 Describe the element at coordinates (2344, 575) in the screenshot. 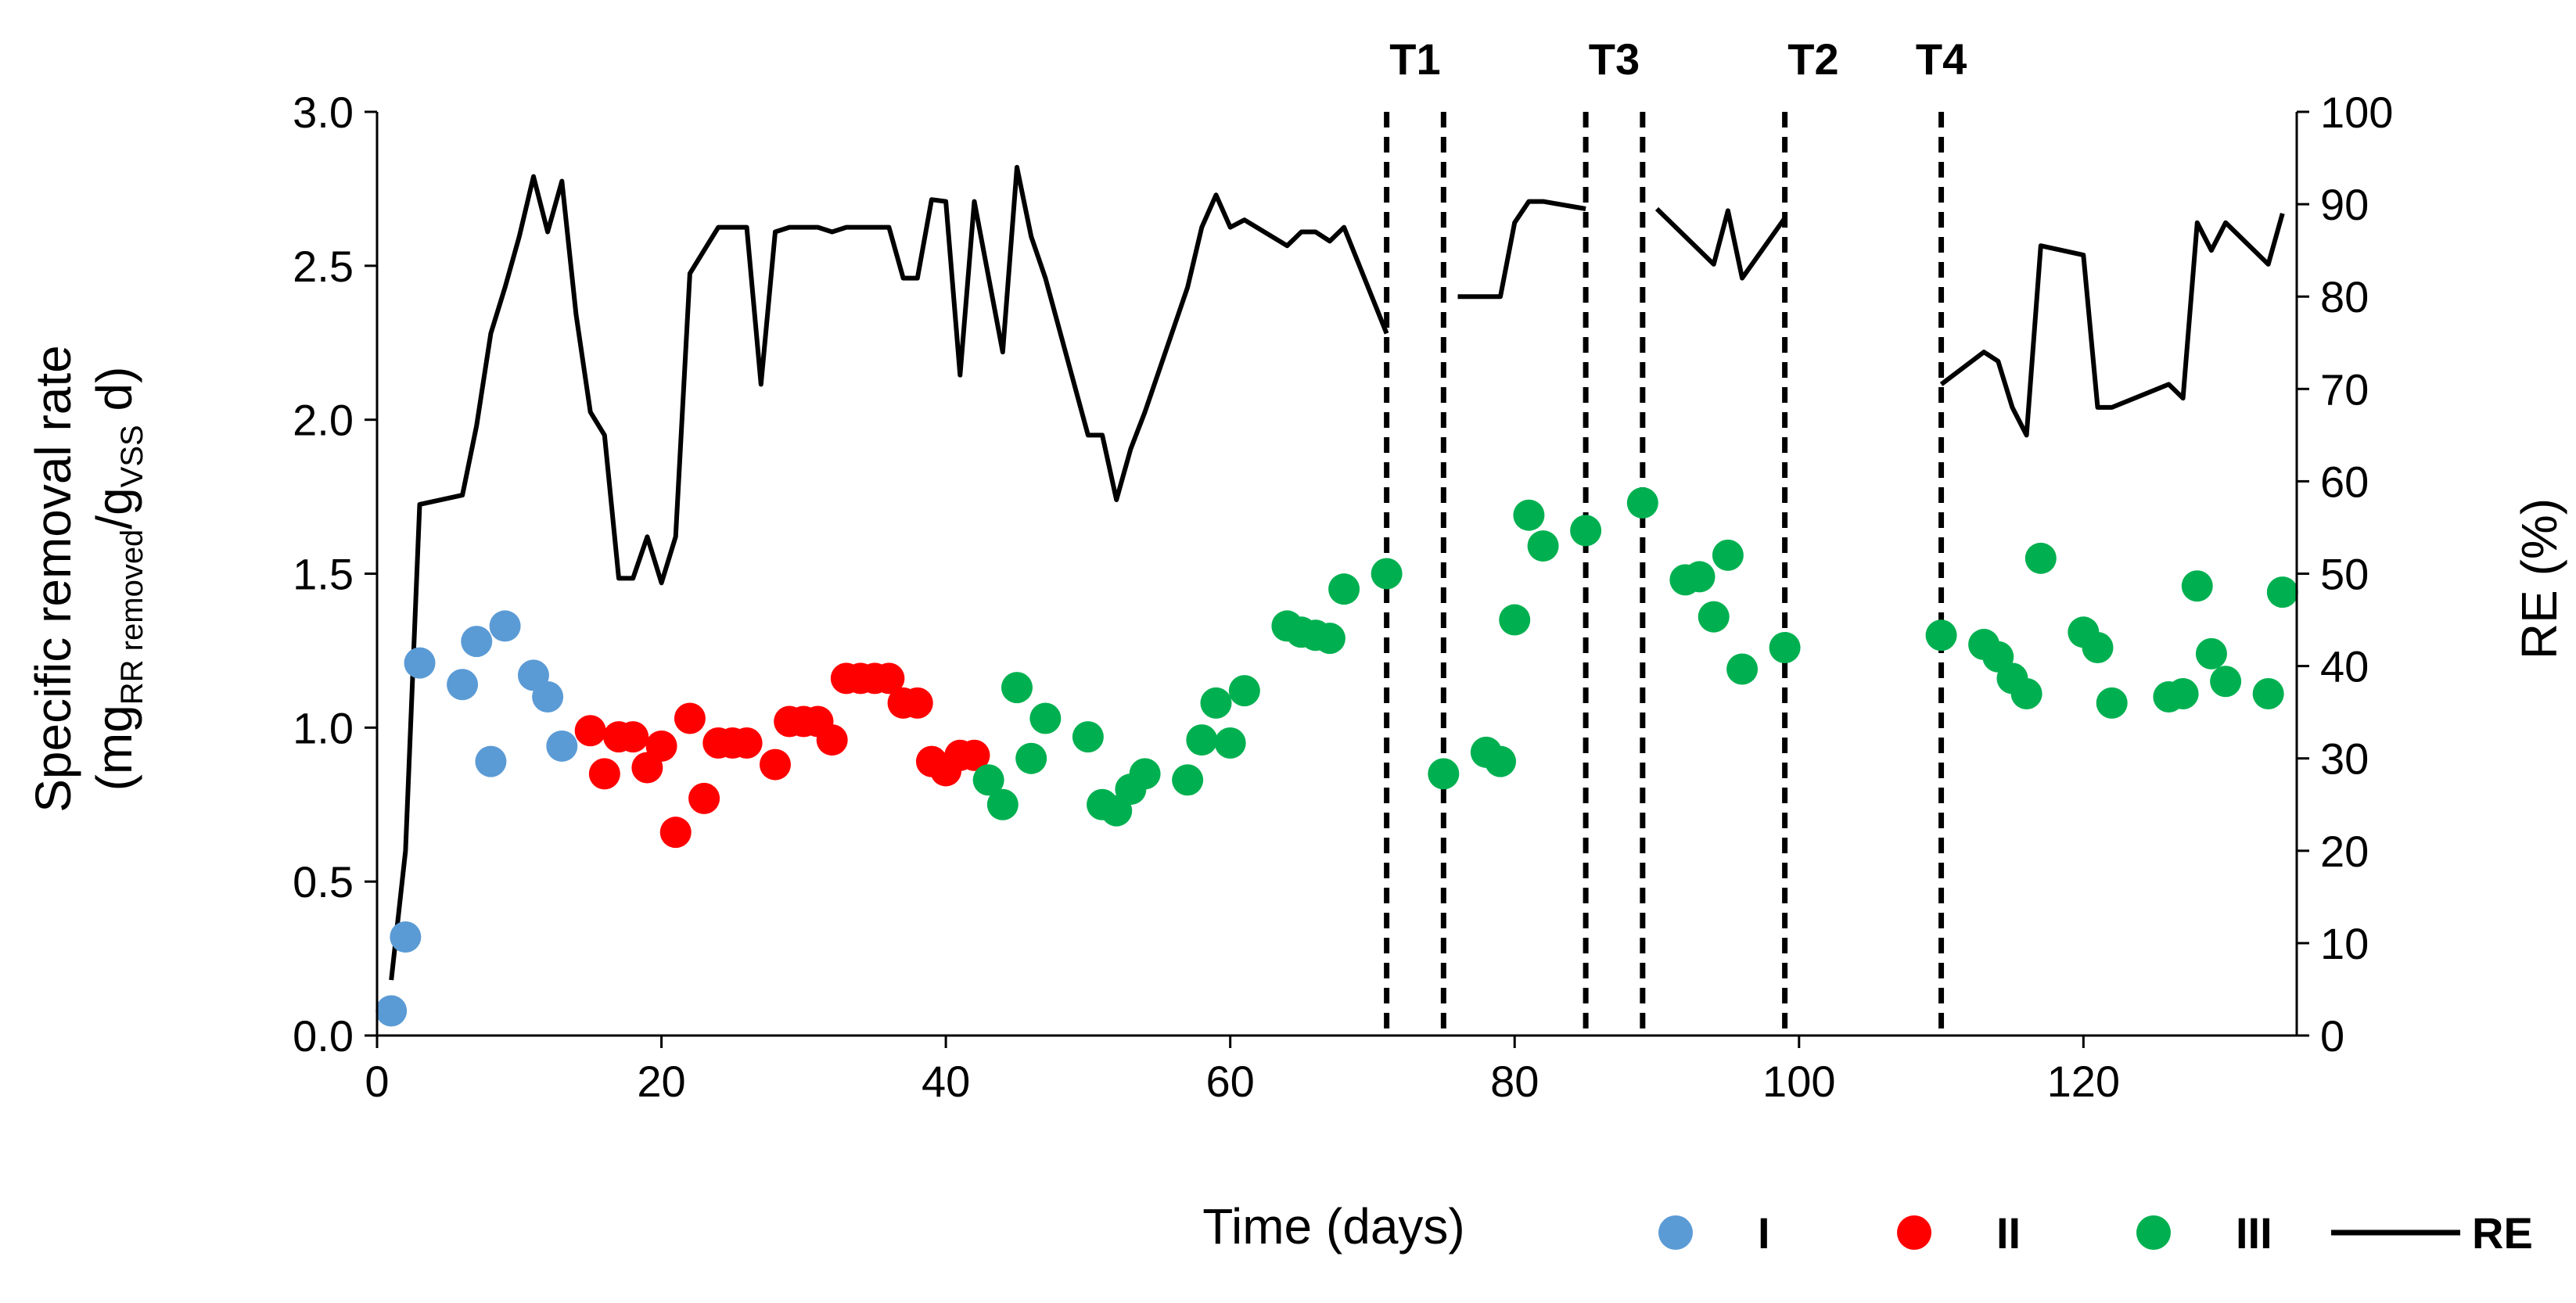

I see `y-right-tick-label: 50` at that location.